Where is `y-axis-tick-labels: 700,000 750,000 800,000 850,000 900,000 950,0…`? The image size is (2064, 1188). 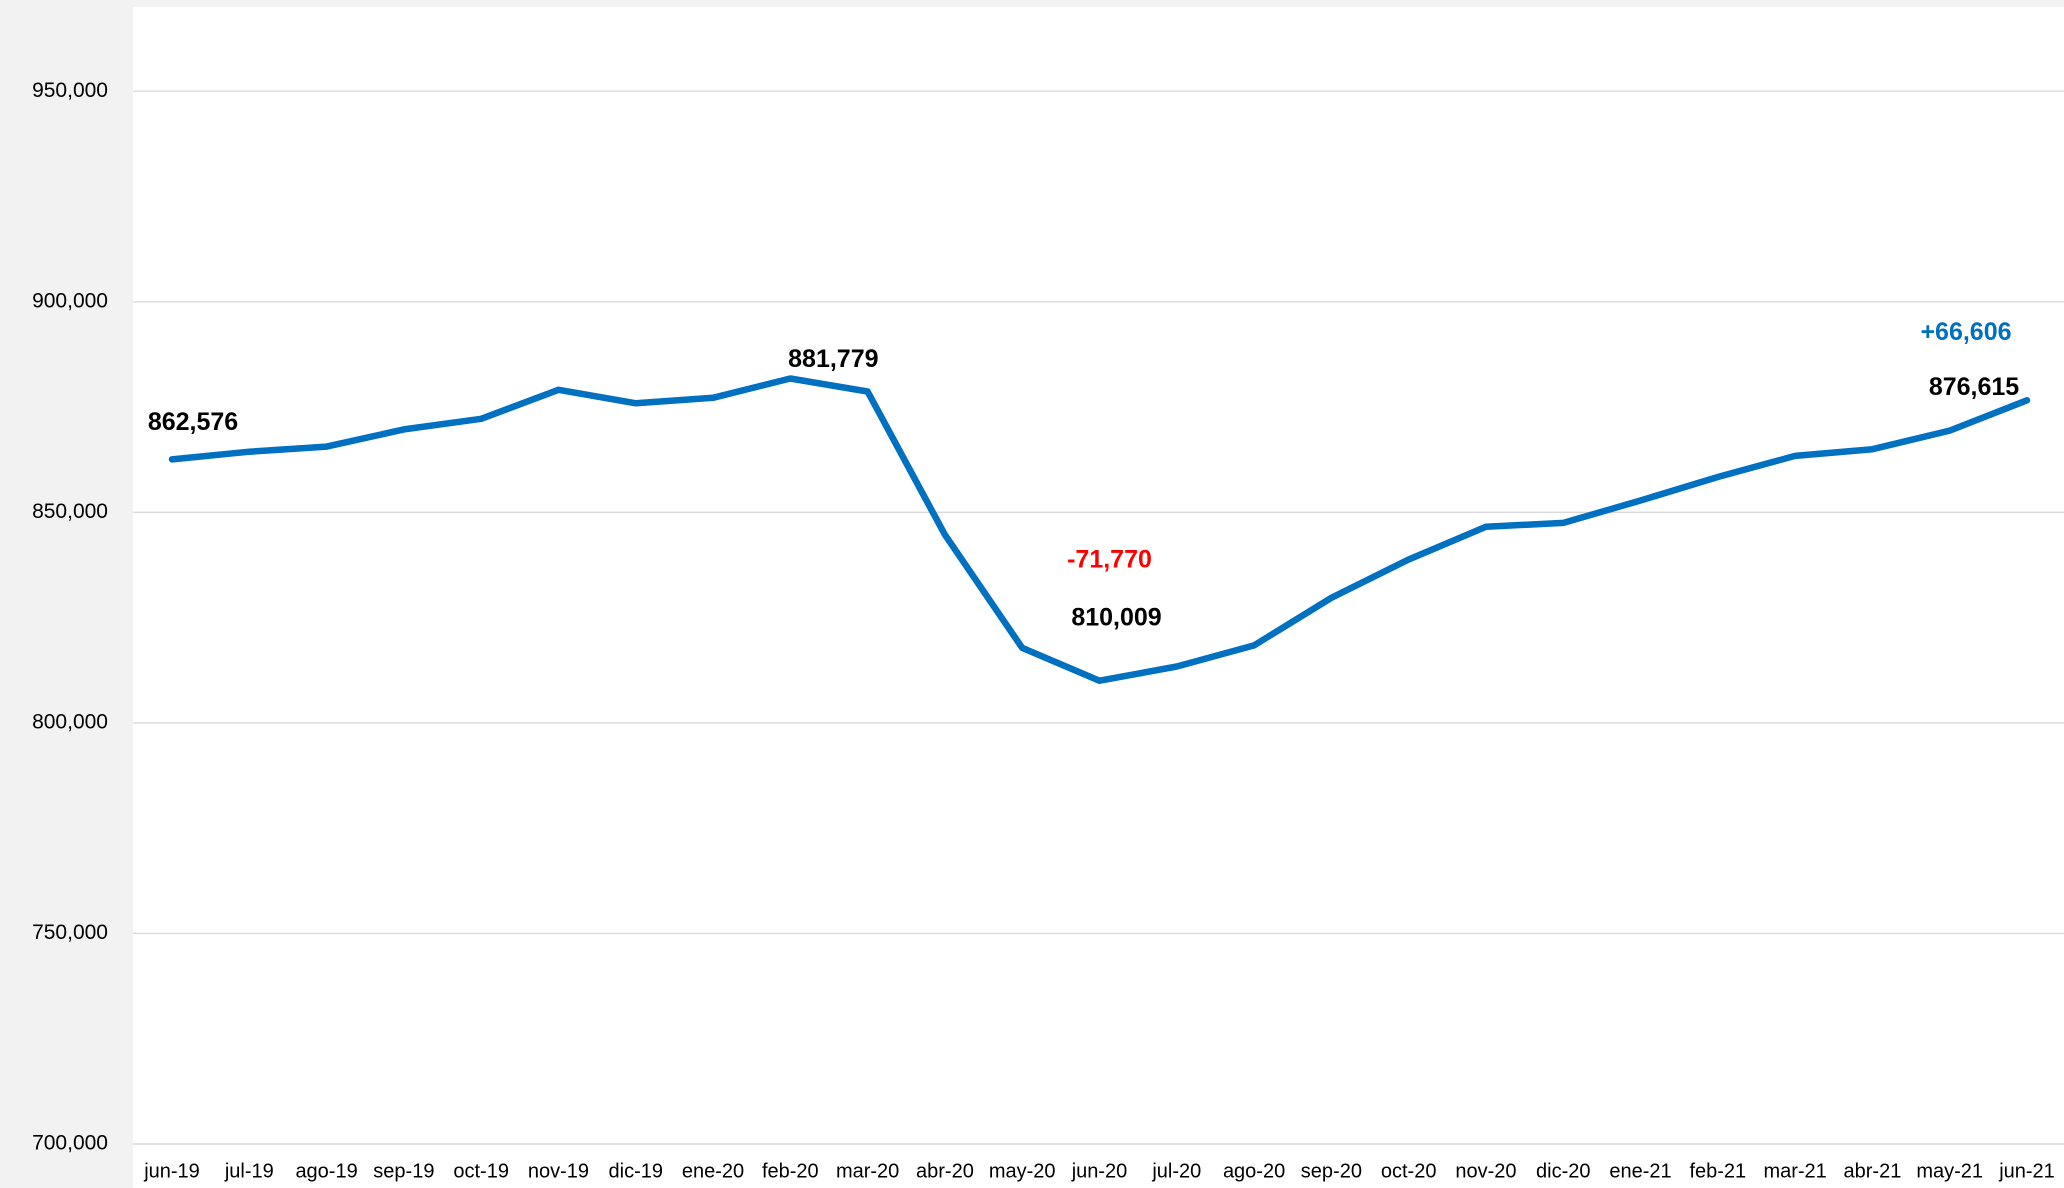
y-axis-tick-labels: 700,000 750,000 800,000 850,000 900,000 950,0… is located at coordinates (70, 617).